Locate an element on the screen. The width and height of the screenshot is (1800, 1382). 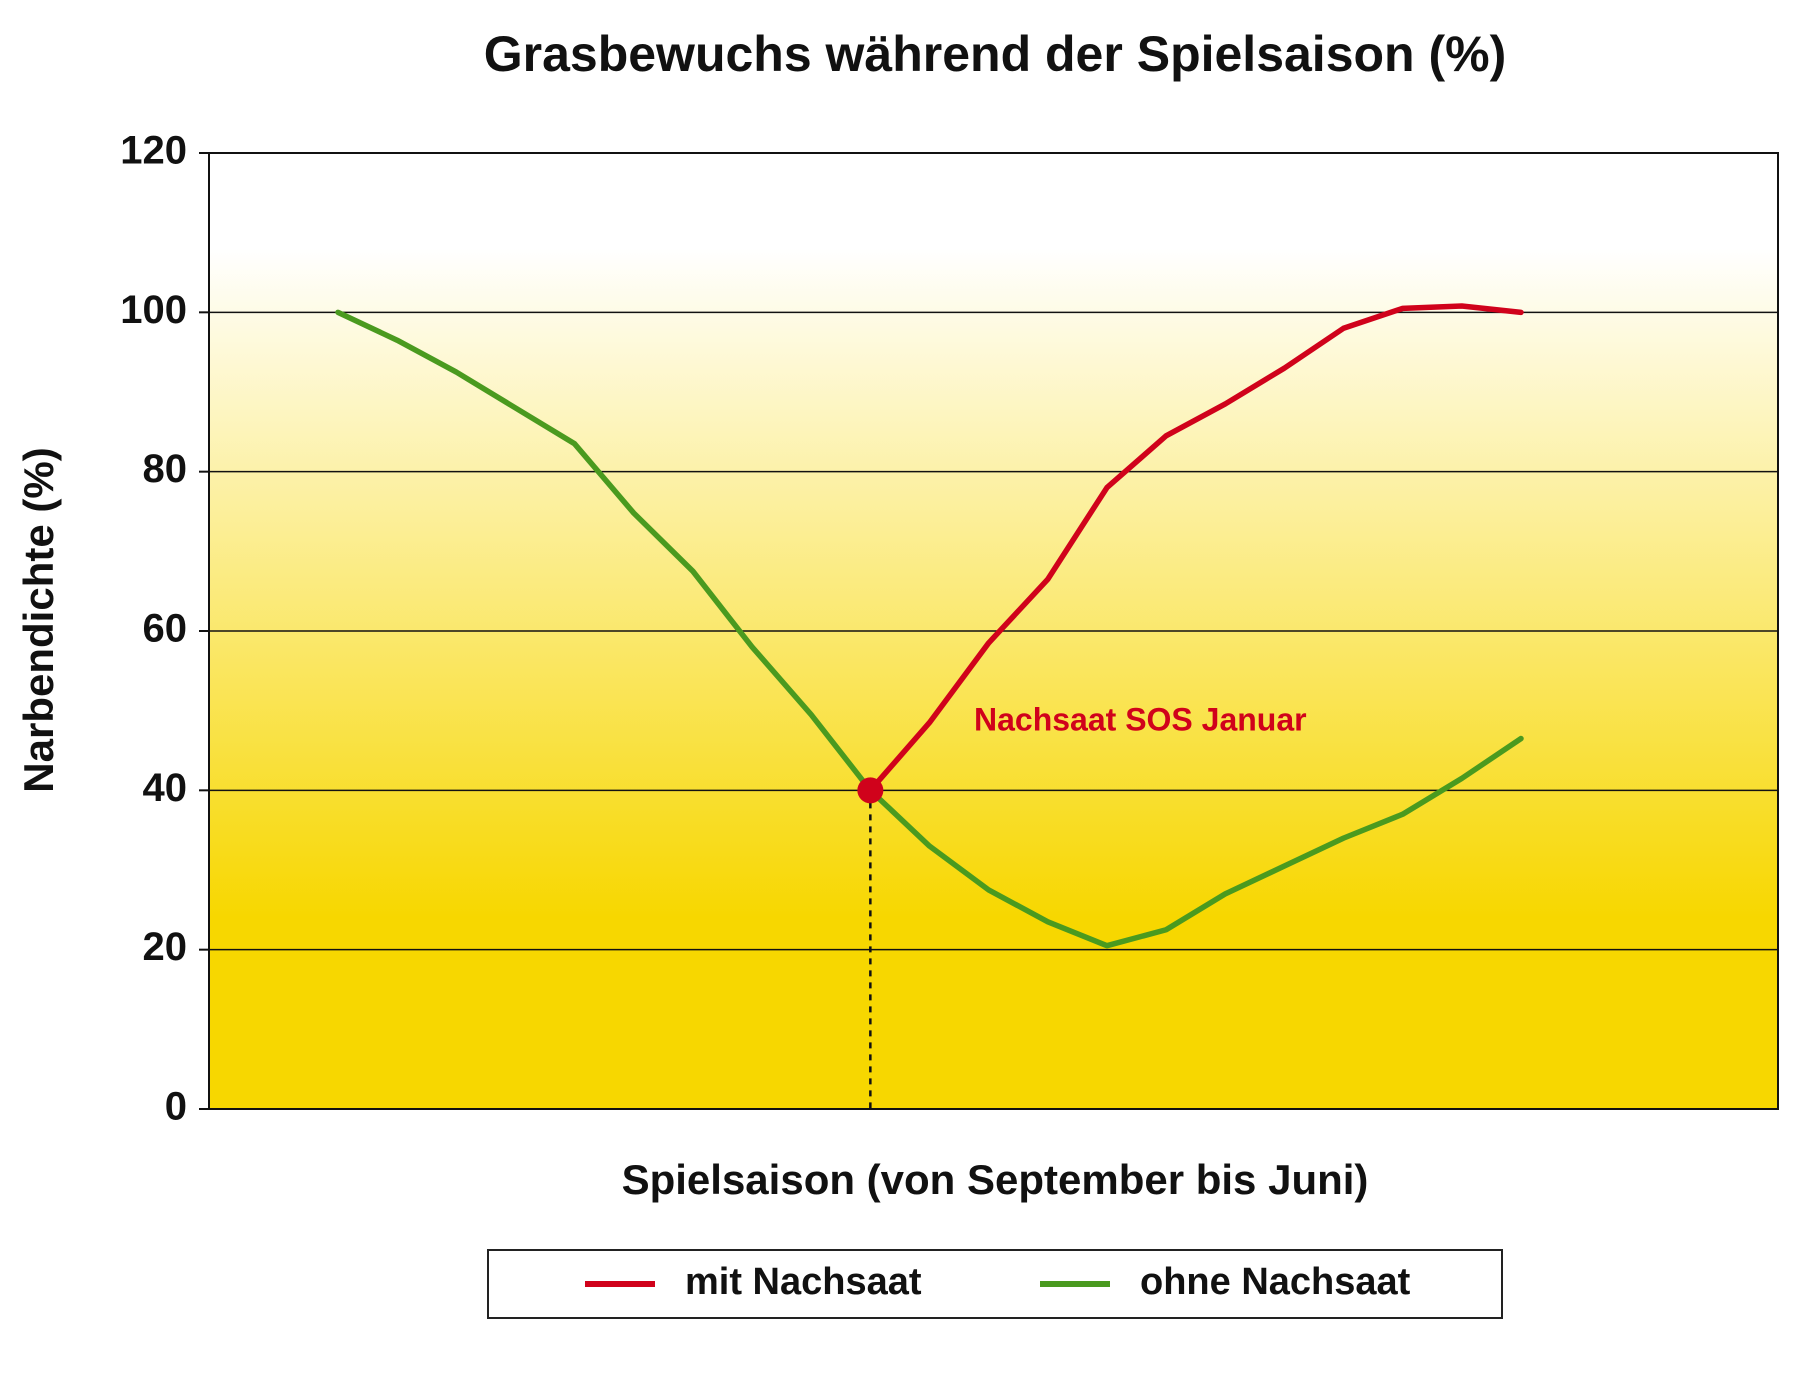
y-tick-label: 100 is located at coordinates (153, 310).